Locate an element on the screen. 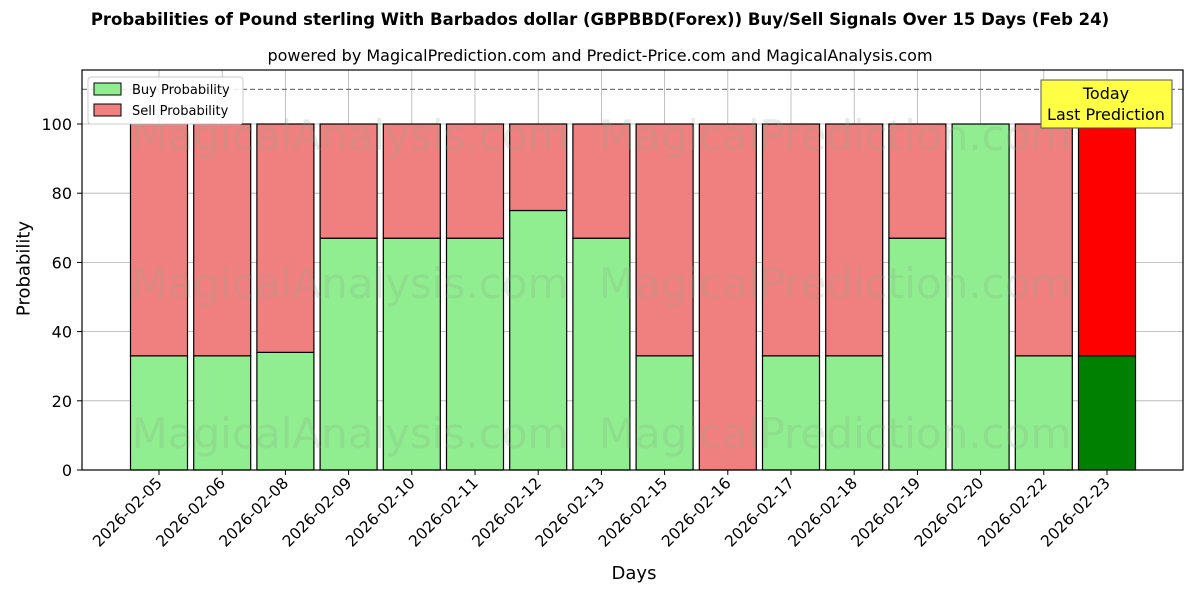 This screenshot has height=600, width=1200. legend: Buy Probability Sell Probability is located at coordinates (165, 100).